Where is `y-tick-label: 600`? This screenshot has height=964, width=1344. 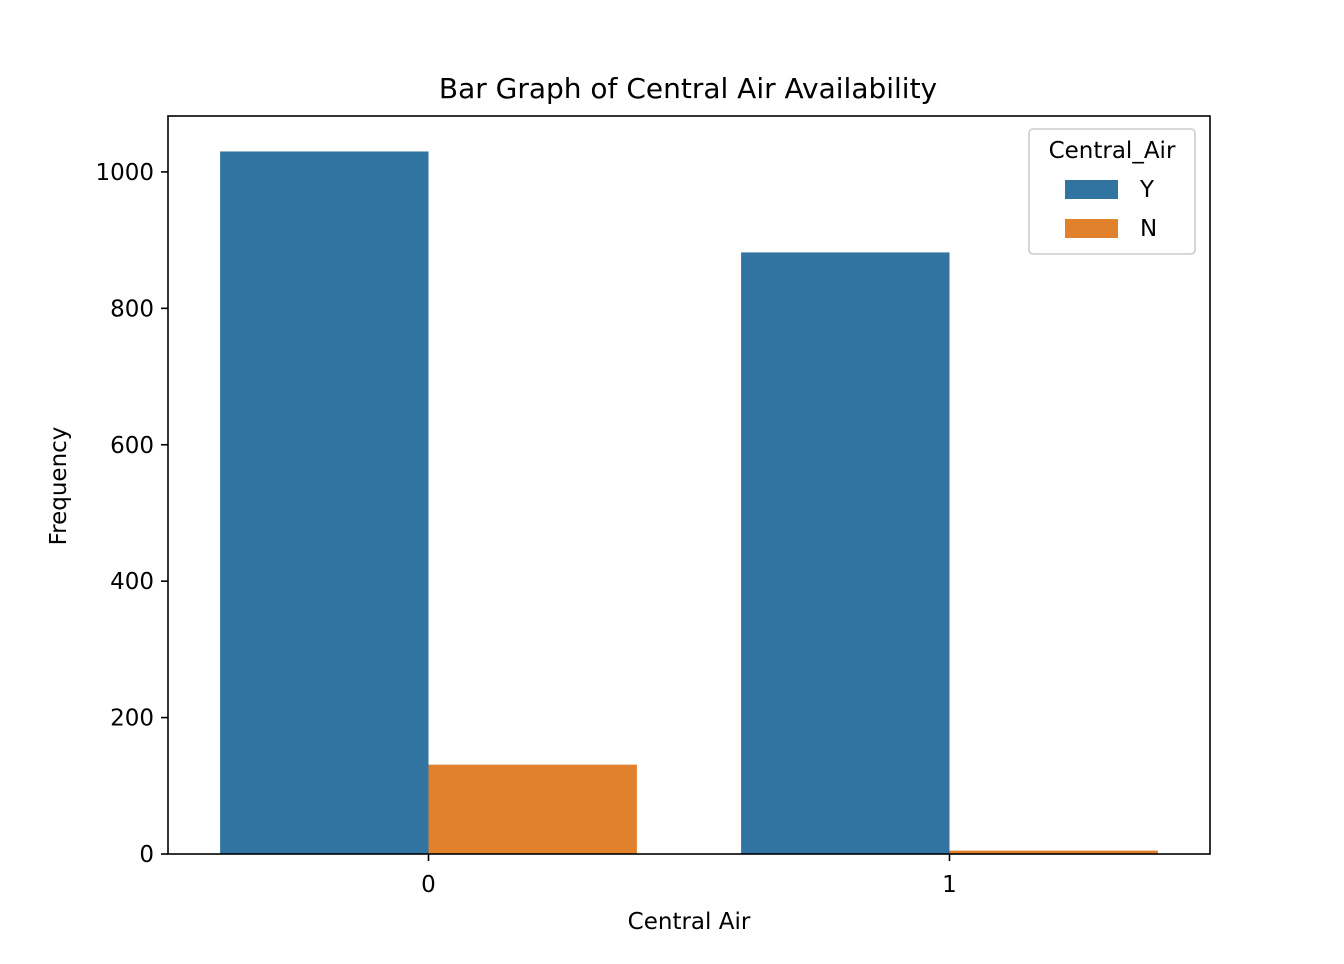
y-tick-label: 600 is located at coordinates (132, 446).